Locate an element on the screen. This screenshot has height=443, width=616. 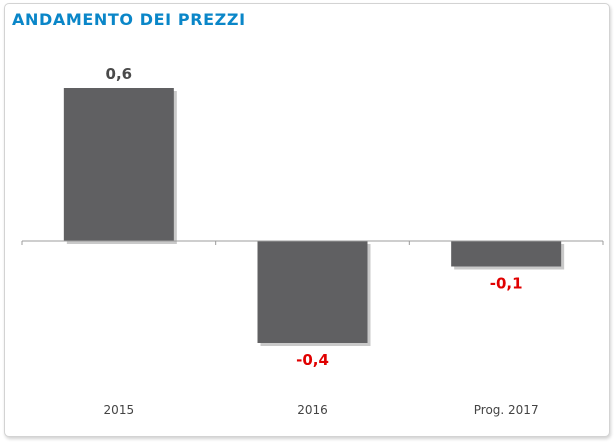
category-label-2: 2016 is located at coordinates (312, 410).